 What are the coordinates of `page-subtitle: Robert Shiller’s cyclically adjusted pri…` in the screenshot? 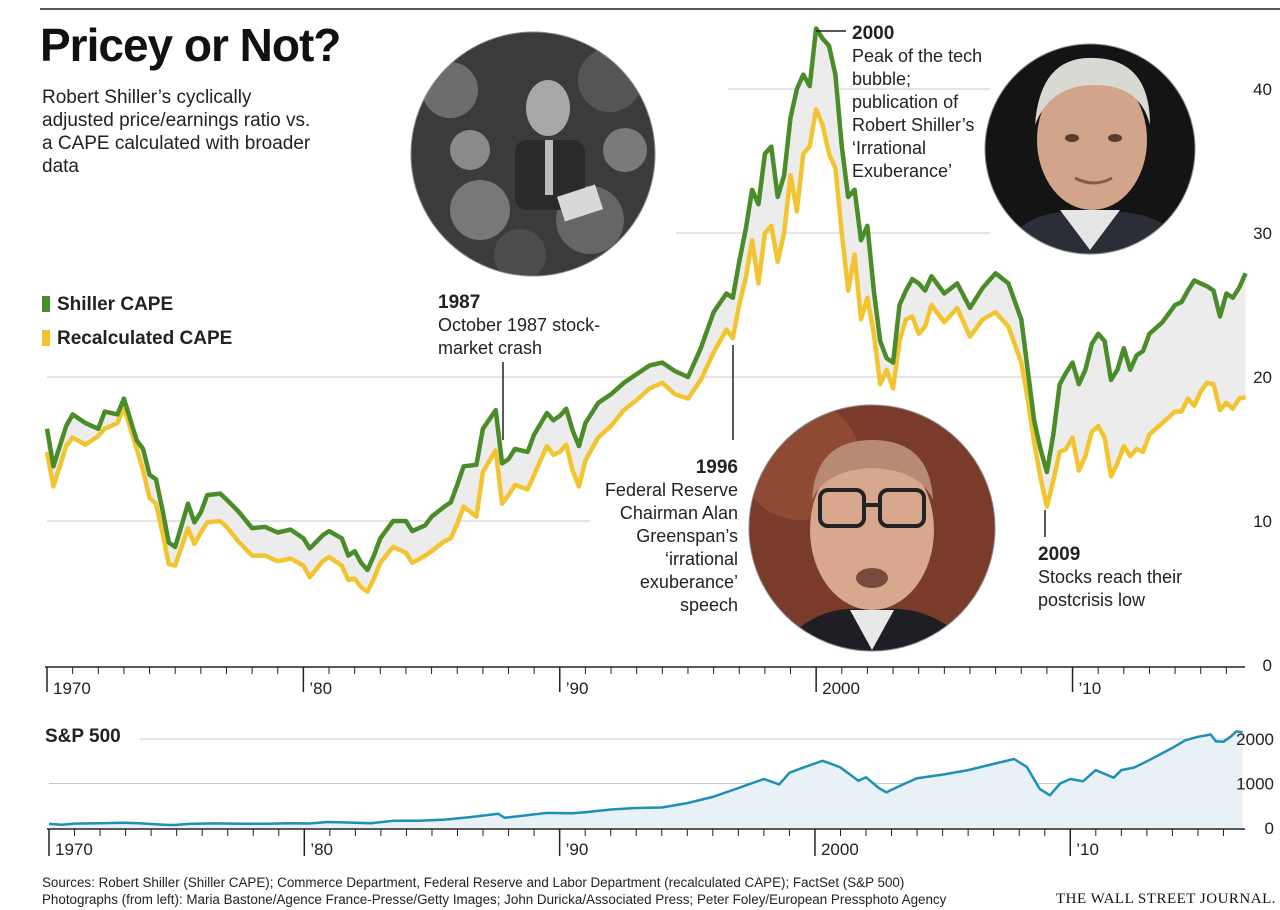 It's located at (176, 132).